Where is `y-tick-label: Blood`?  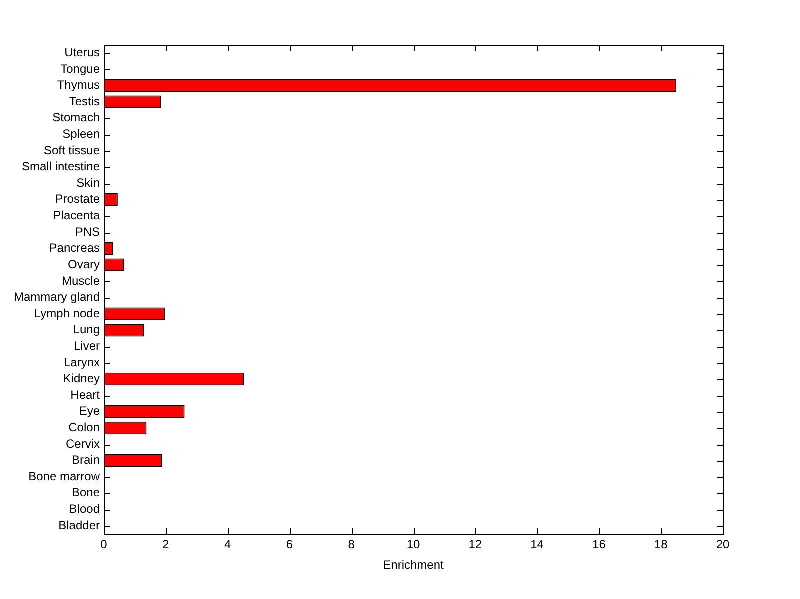 y-tick-label: Blood is located at coordinates (84, 509).